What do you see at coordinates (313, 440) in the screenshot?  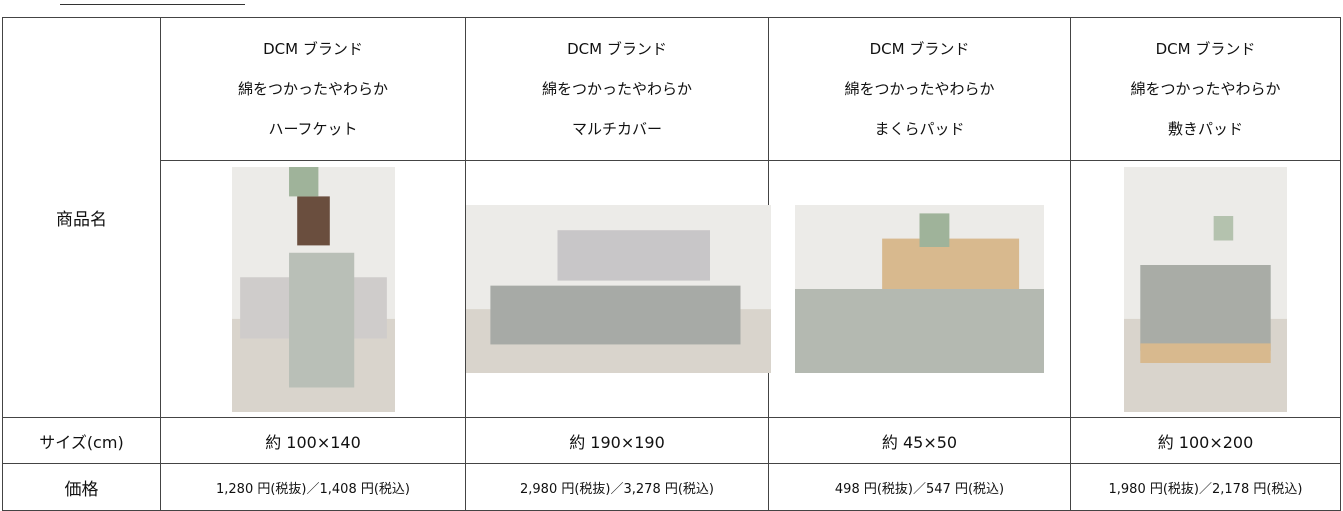 I see `size-cell: 約 100×140` at bounding box center [313, 440].